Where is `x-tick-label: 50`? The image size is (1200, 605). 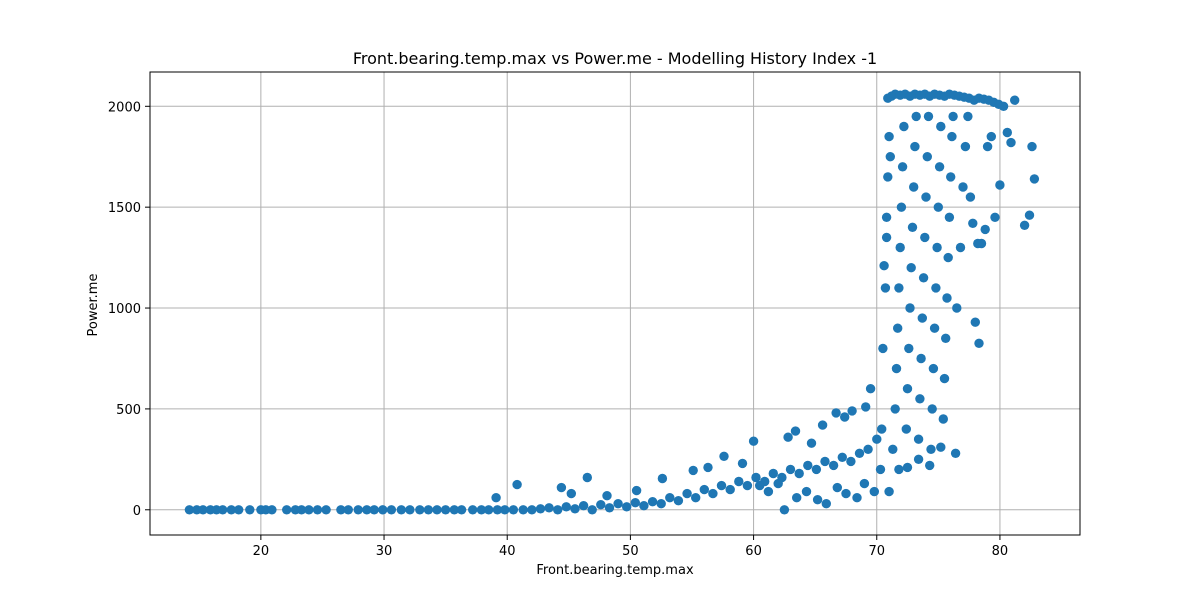
x-tick-label: 50 is located at coordinates (630, 551).